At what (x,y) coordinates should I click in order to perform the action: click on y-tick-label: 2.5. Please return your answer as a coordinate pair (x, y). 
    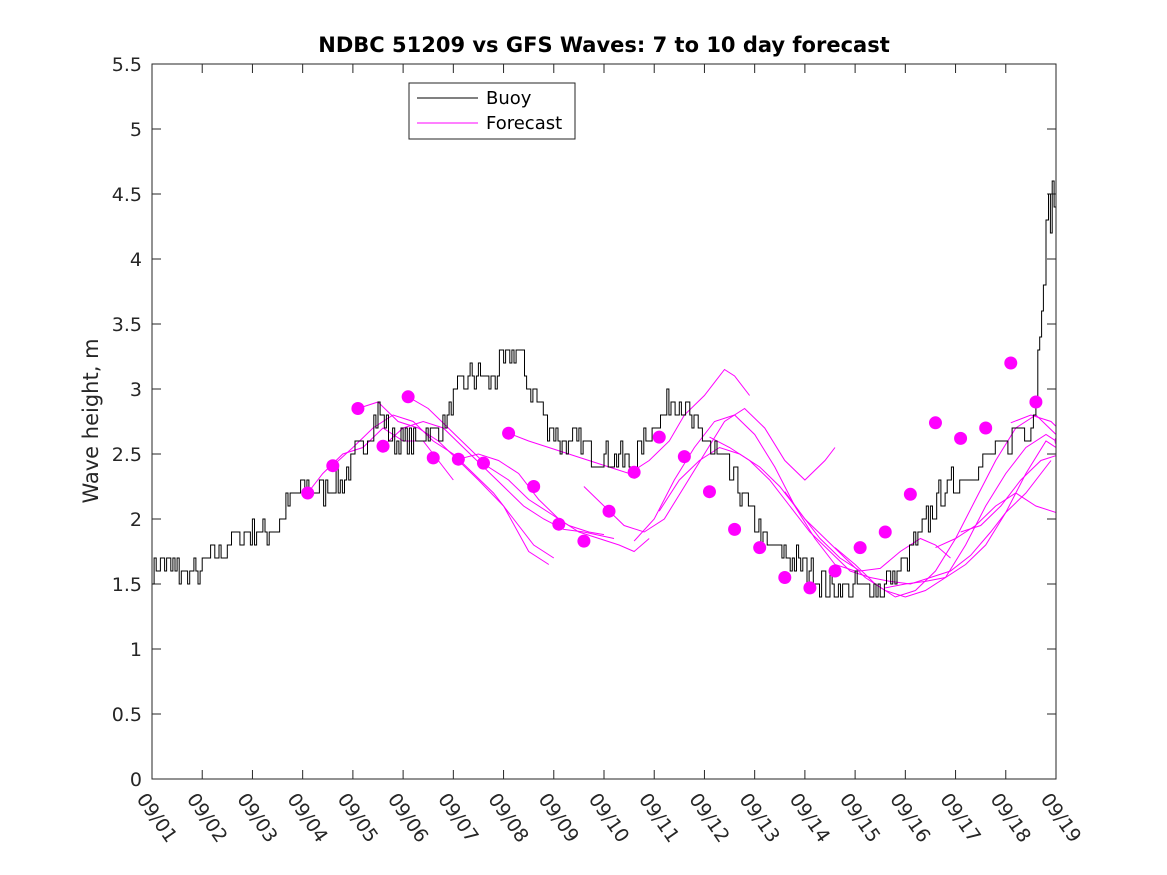
    Looking at the image, I should click on (127, 455).